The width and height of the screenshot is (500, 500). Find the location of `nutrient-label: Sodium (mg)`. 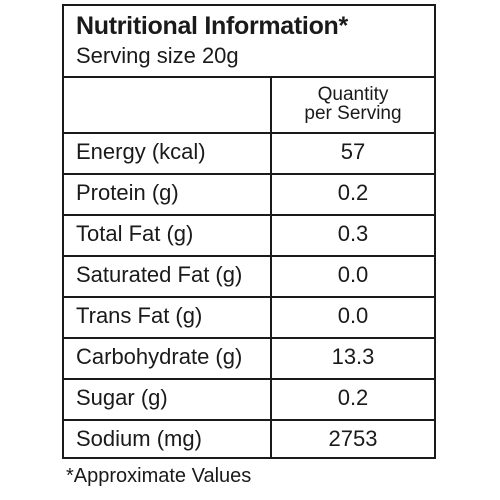

nutrient-label: Sodium (mg) is located at coordinates (139, 438).